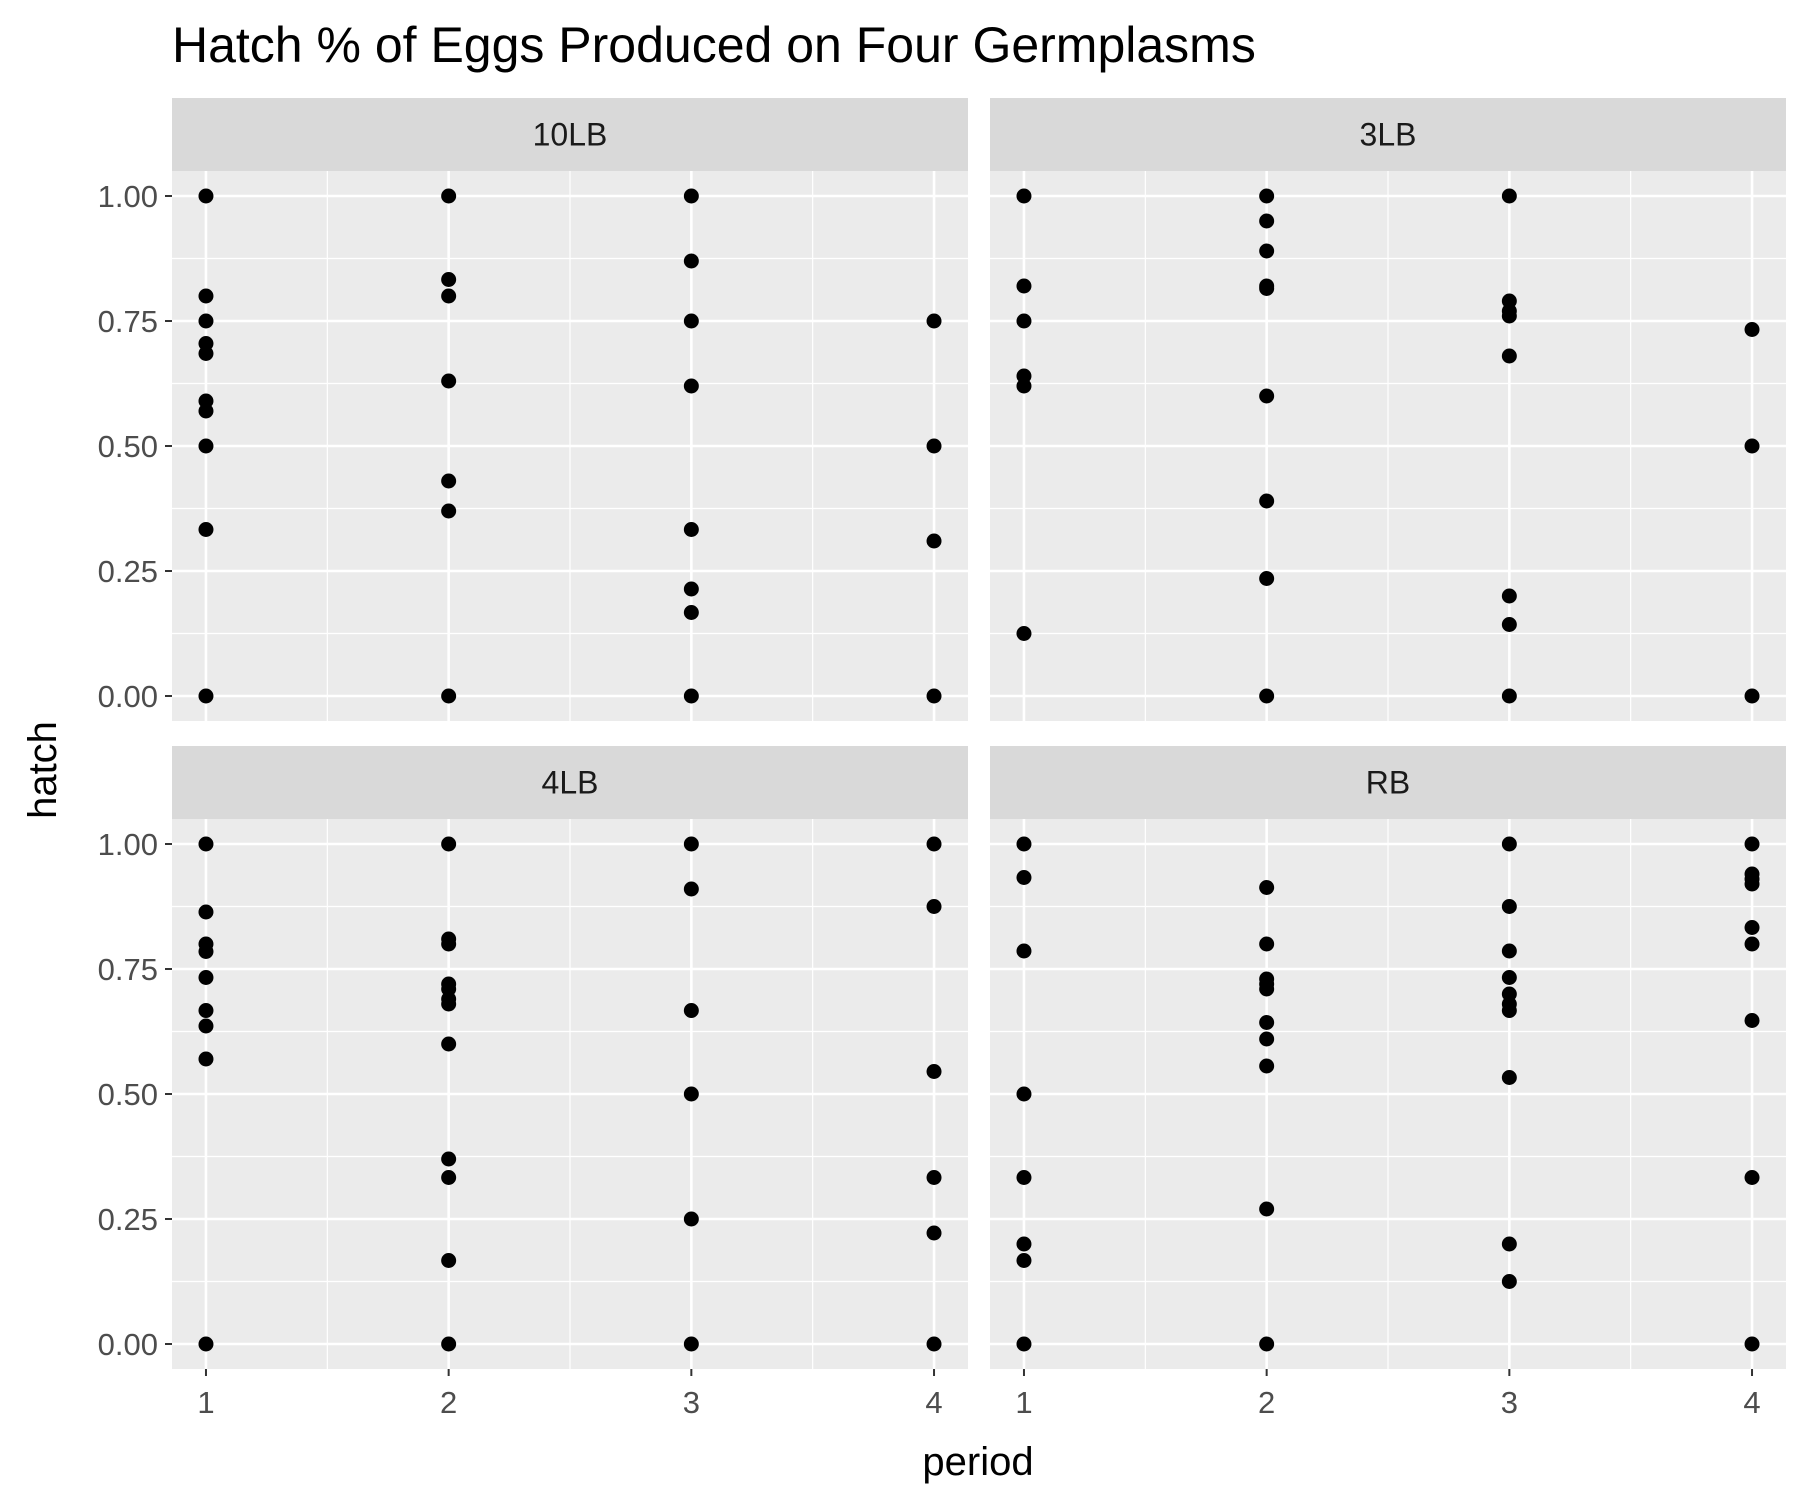 Image resolution: width=1800 pixels, height=1500 pixels. I want to click on strip-10lb, so click(570, 134).